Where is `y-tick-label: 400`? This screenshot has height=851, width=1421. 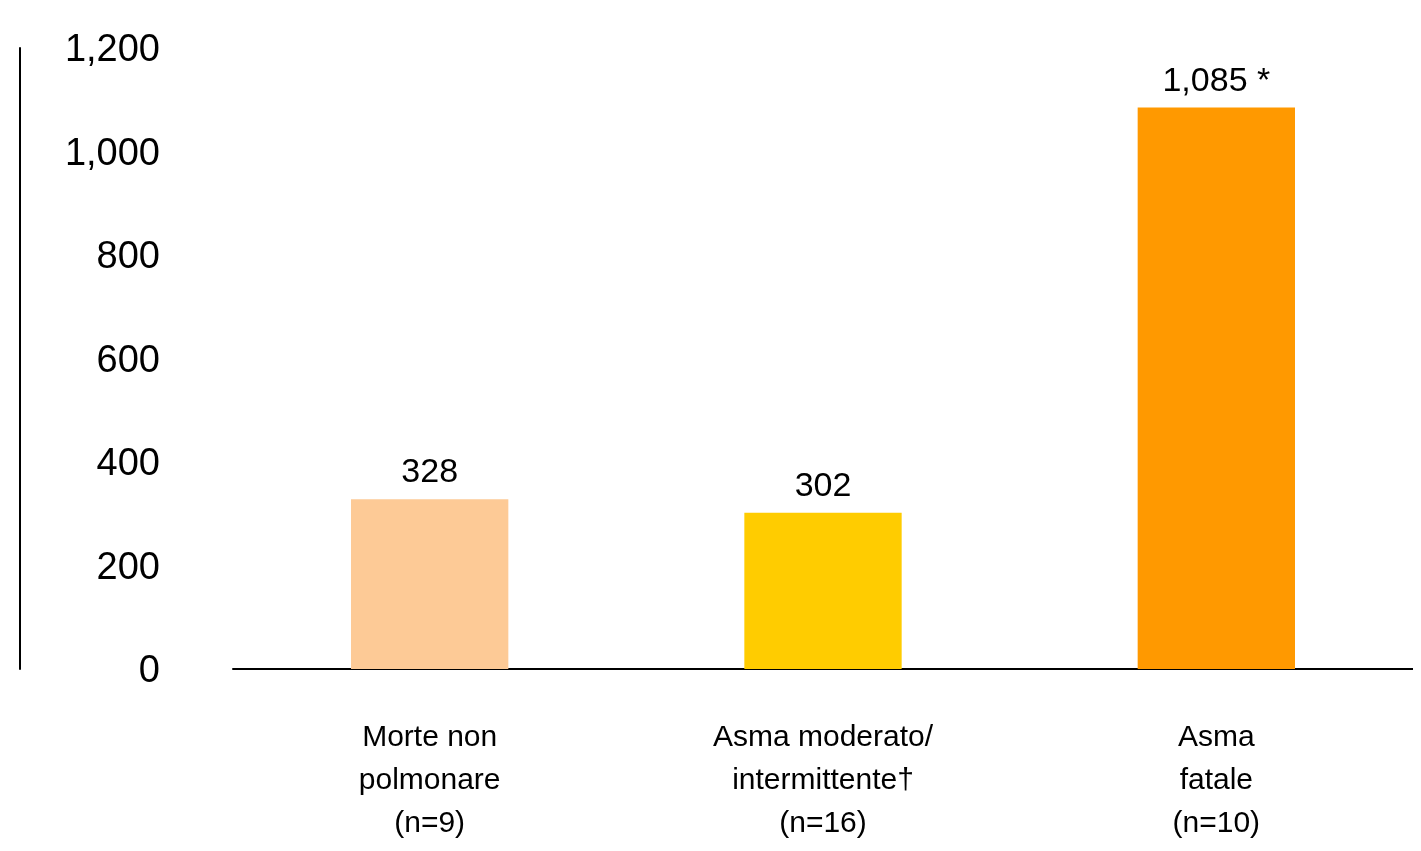 y-tick-label: 400 is located at coordinates (128, 462).